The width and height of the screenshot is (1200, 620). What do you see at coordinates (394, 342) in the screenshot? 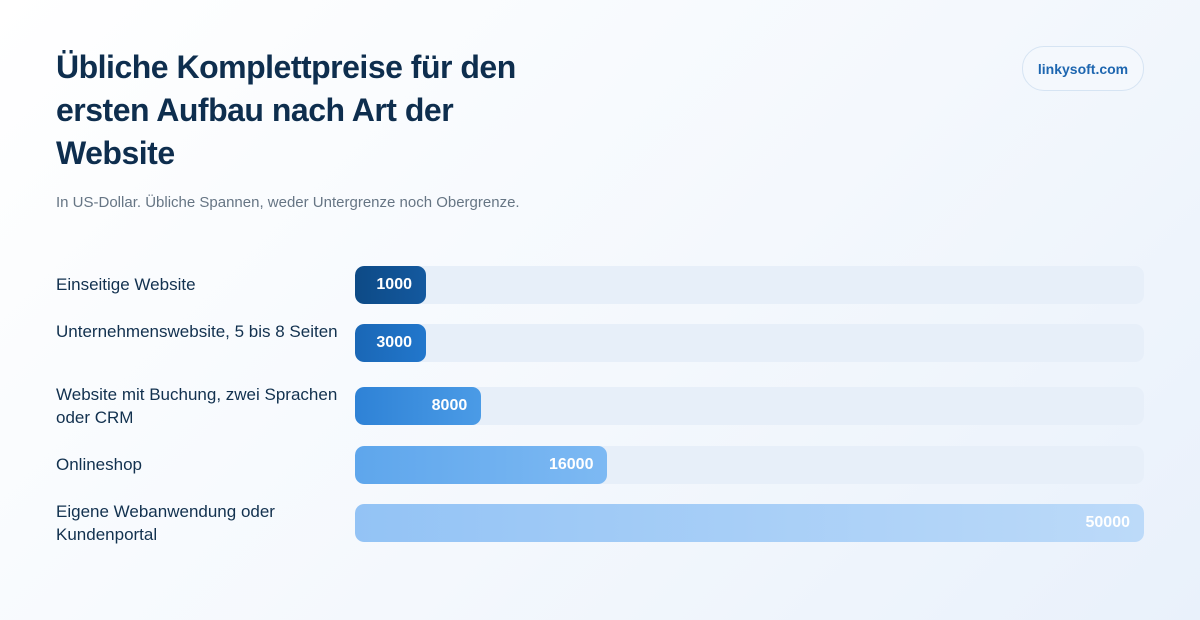
I see `bar-value-label: 3000` at bounding box center [394, 342].